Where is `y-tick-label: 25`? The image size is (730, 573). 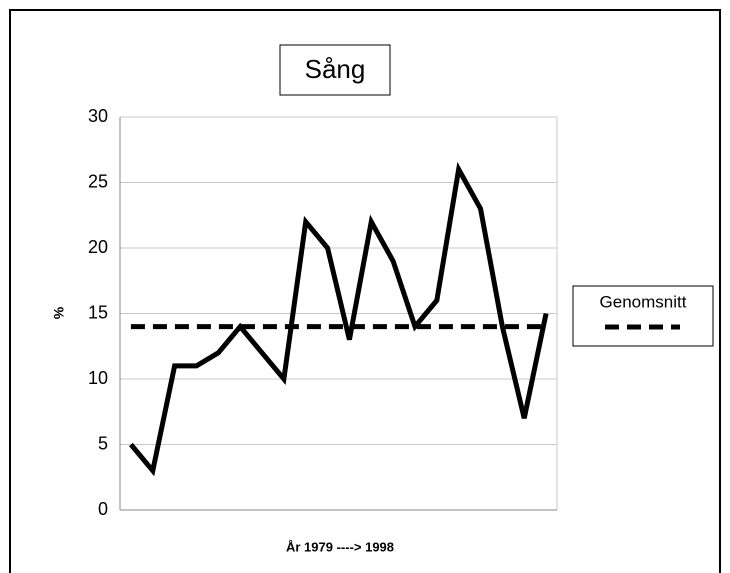 y-tick-label: 25 is located at coordinates (98, 181).